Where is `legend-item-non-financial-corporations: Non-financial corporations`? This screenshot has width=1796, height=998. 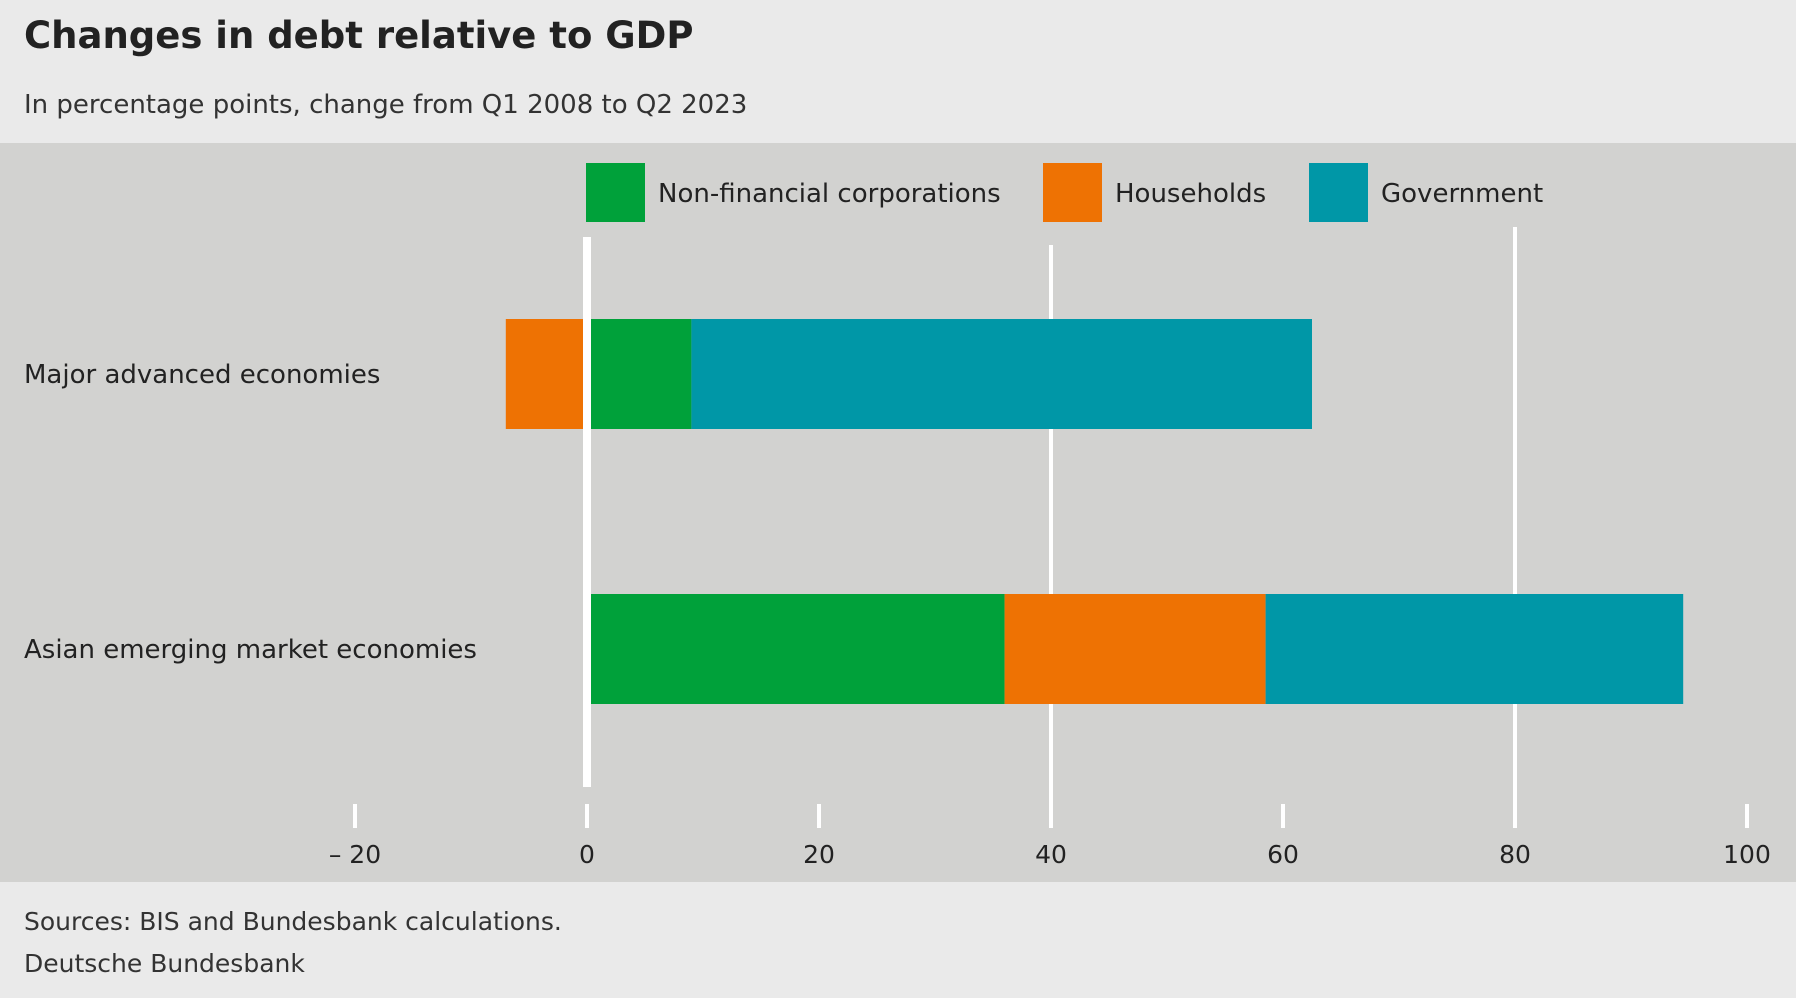
legend-item-non-financial-corporations: Non-financial corporations is located at coordinates (793, 192).